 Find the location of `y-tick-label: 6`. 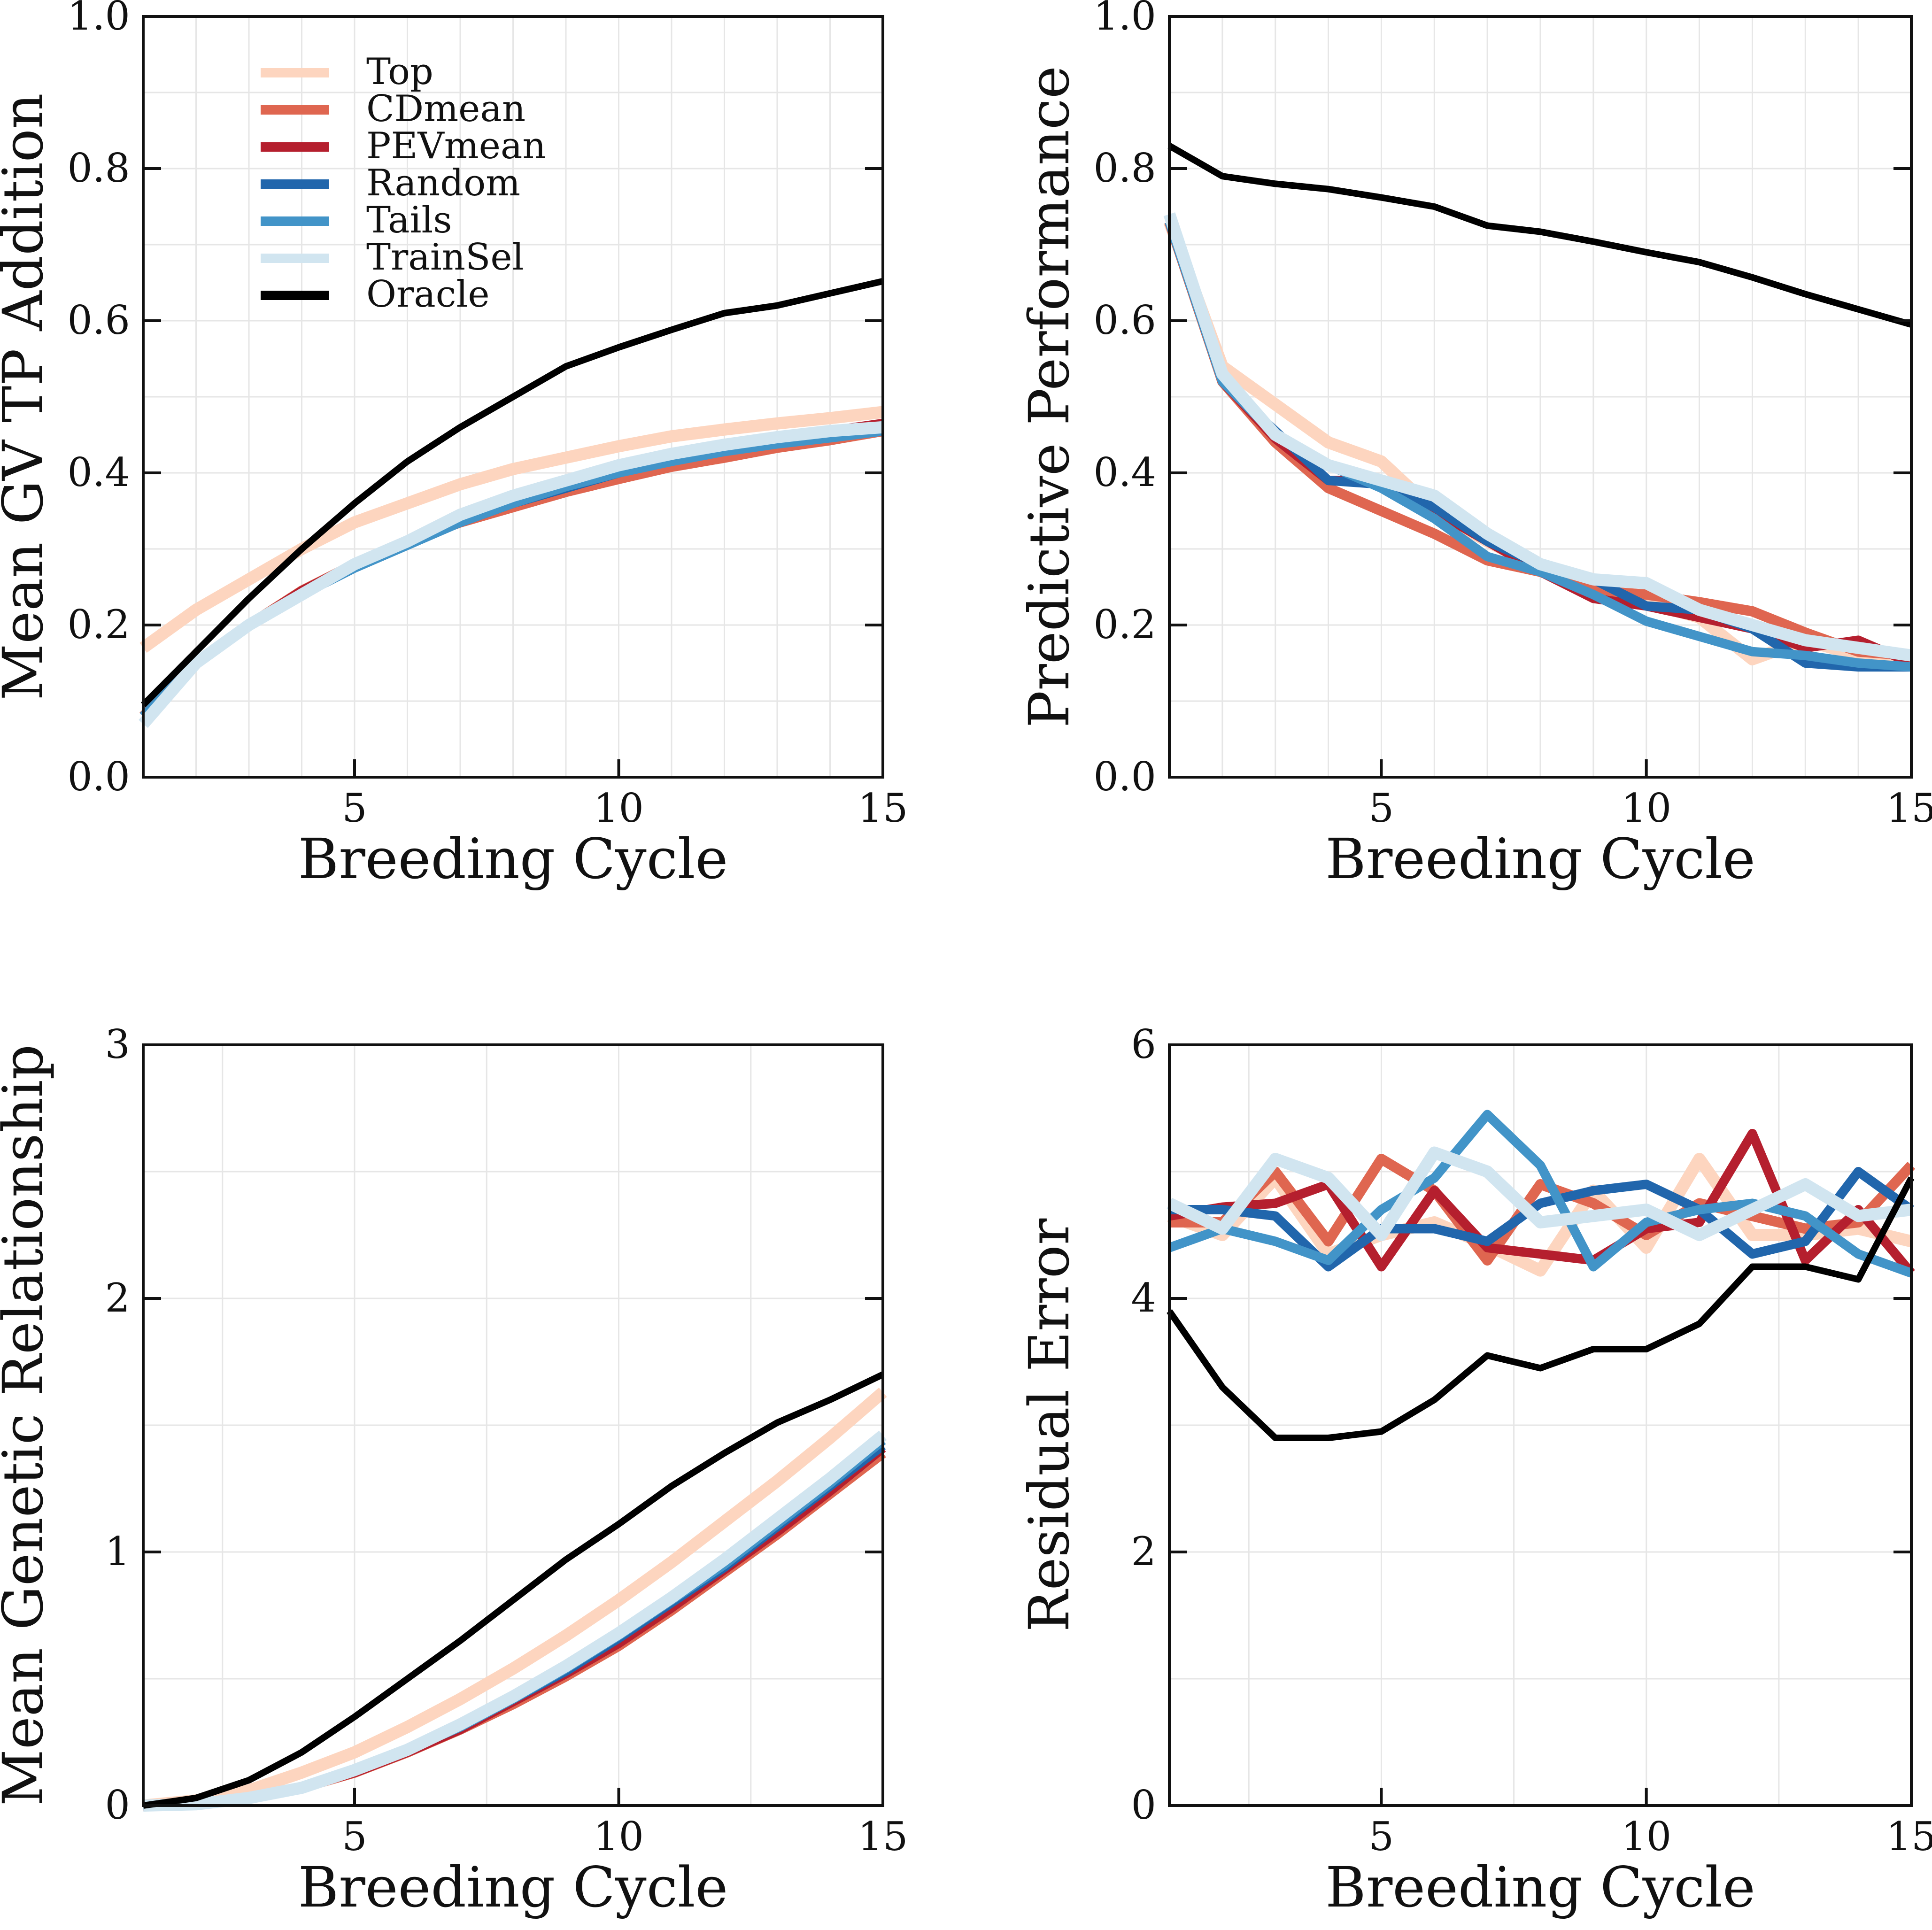

y-tick-label: 6 is located at coordinates (1143, 1044).